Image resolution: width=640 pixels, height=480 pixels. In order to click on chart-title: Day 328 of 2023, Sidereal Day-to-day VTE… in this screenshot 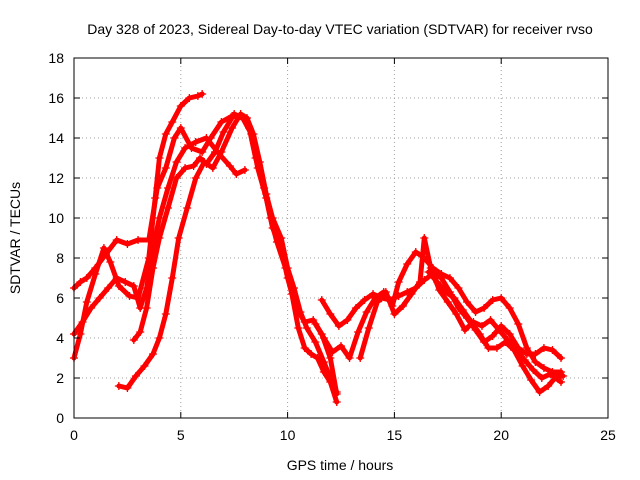, I will do `click(340, 29)`.